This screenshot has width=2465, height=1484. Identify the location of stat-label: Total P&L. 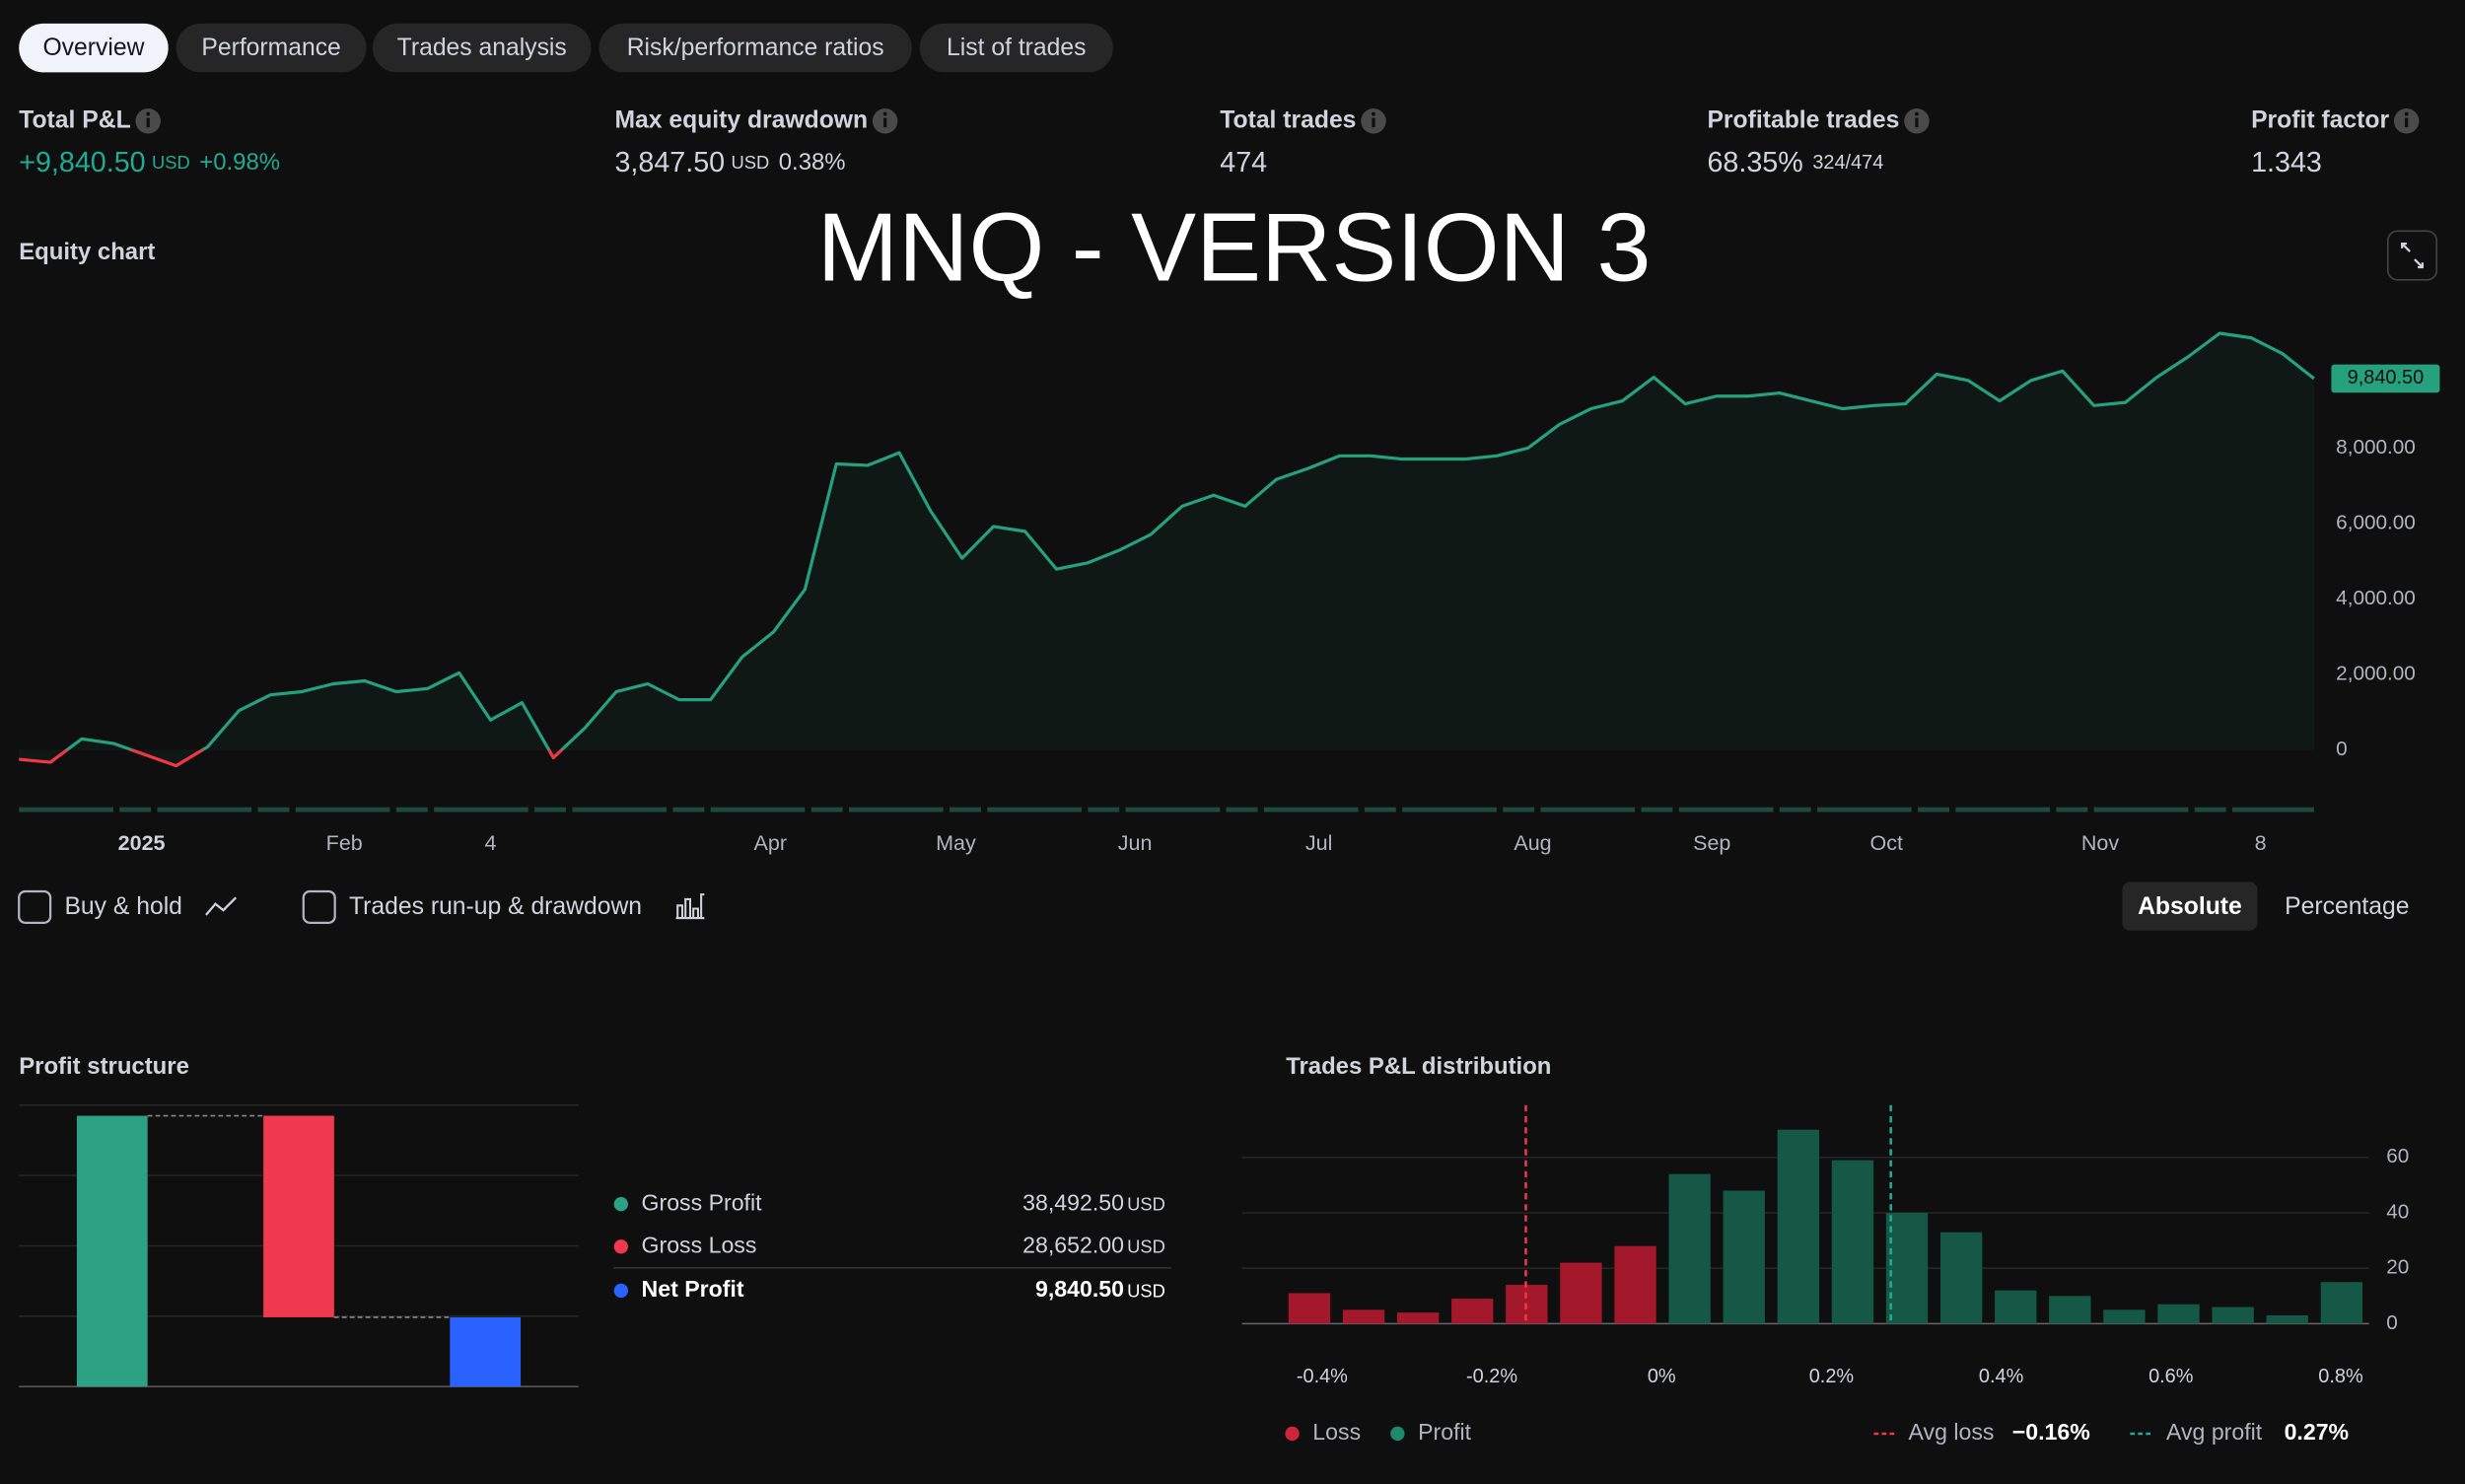
(74, 119).